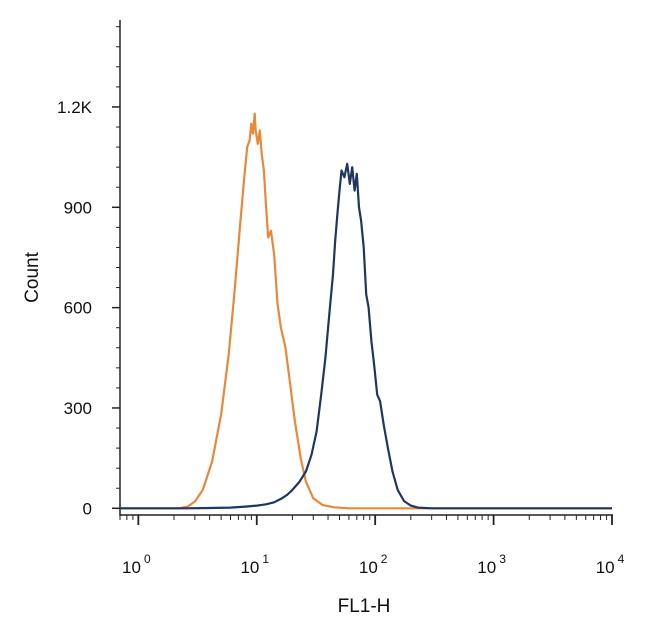 The image size is (650, 642). Describe the element at coordinates (32, 276) in the screenshot. I see `y-axis-title: Count` at that location.